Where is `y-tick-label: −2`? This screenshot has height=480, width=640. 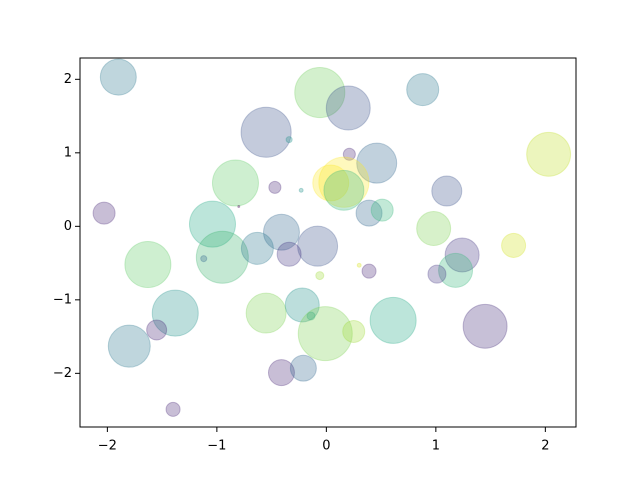 y-tick-label: −2 is located at coordinates (62, 373).